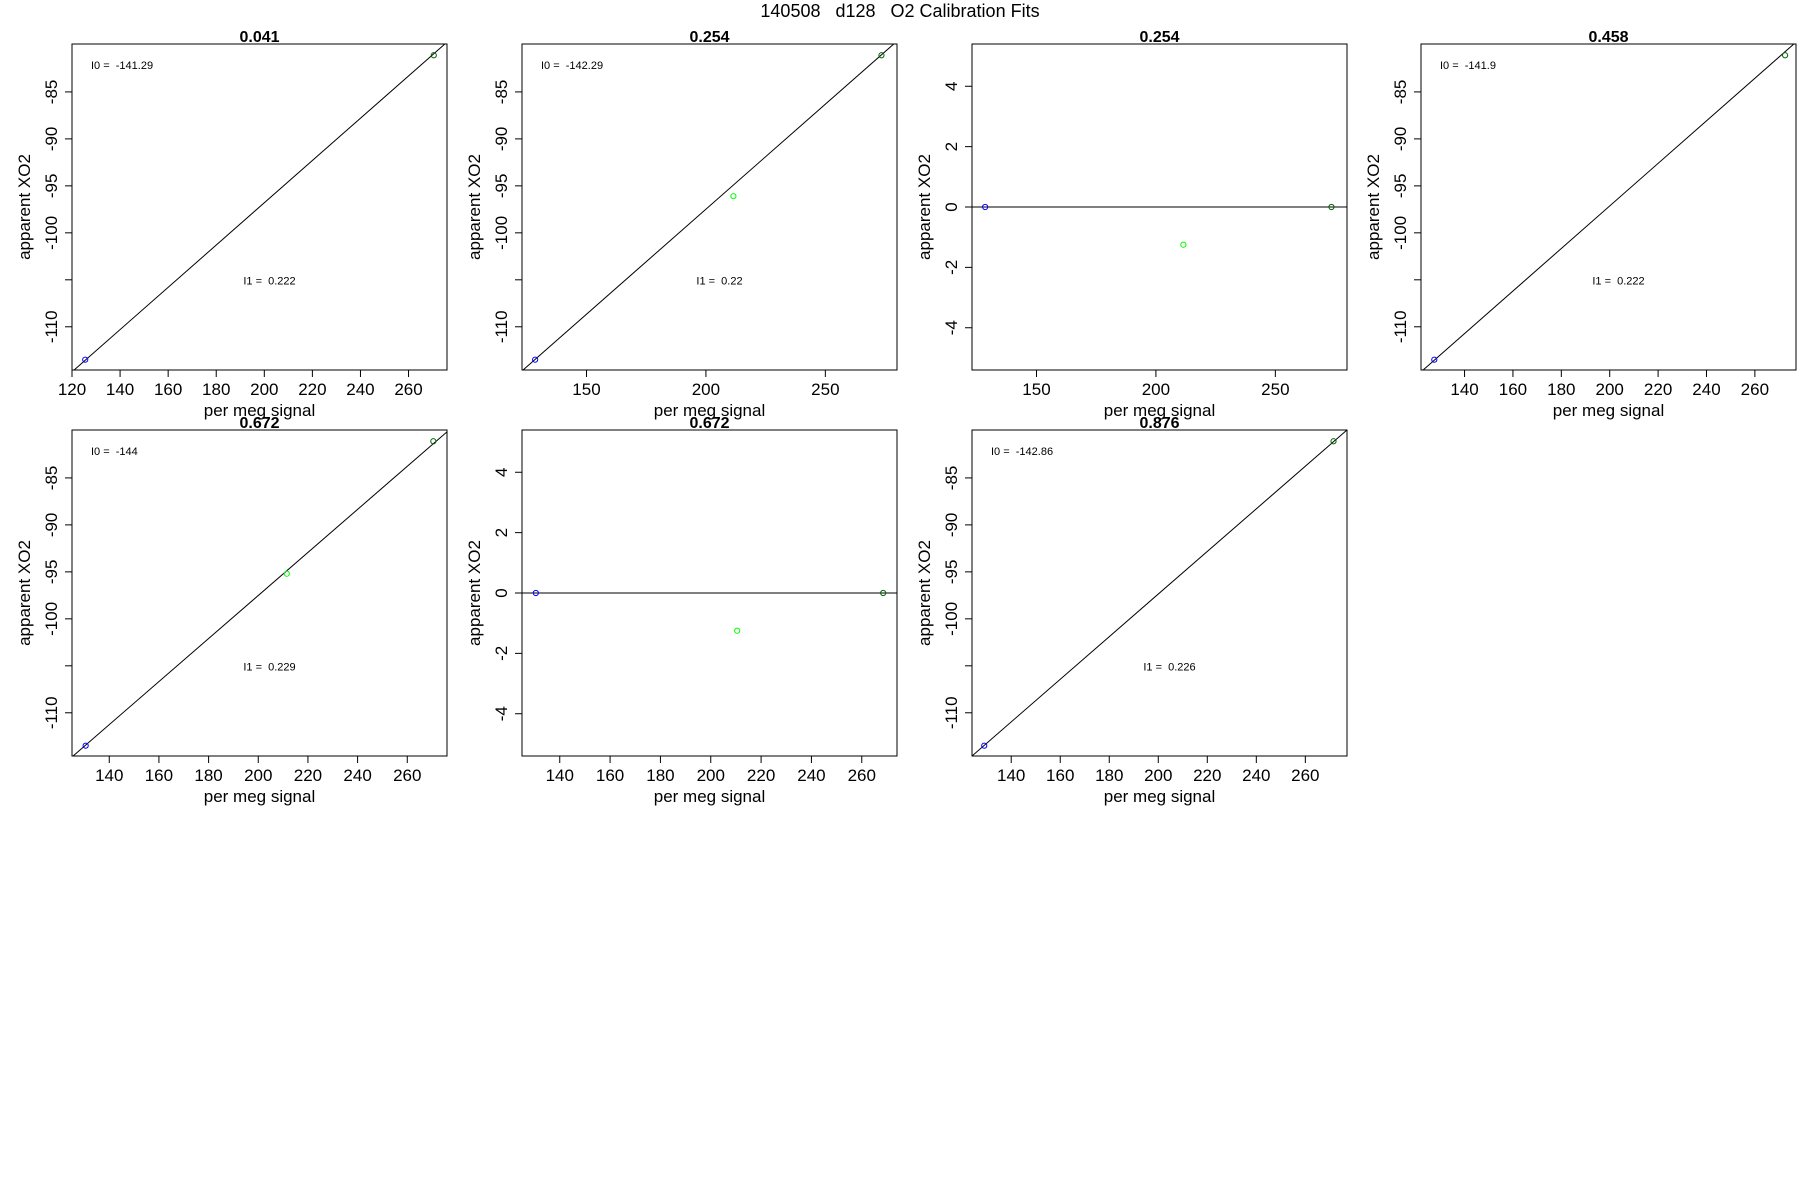  Describe the element at coordinates (269, 668) in the screenshot. I see `fit-annotation: I1 = 0.229` at that location.